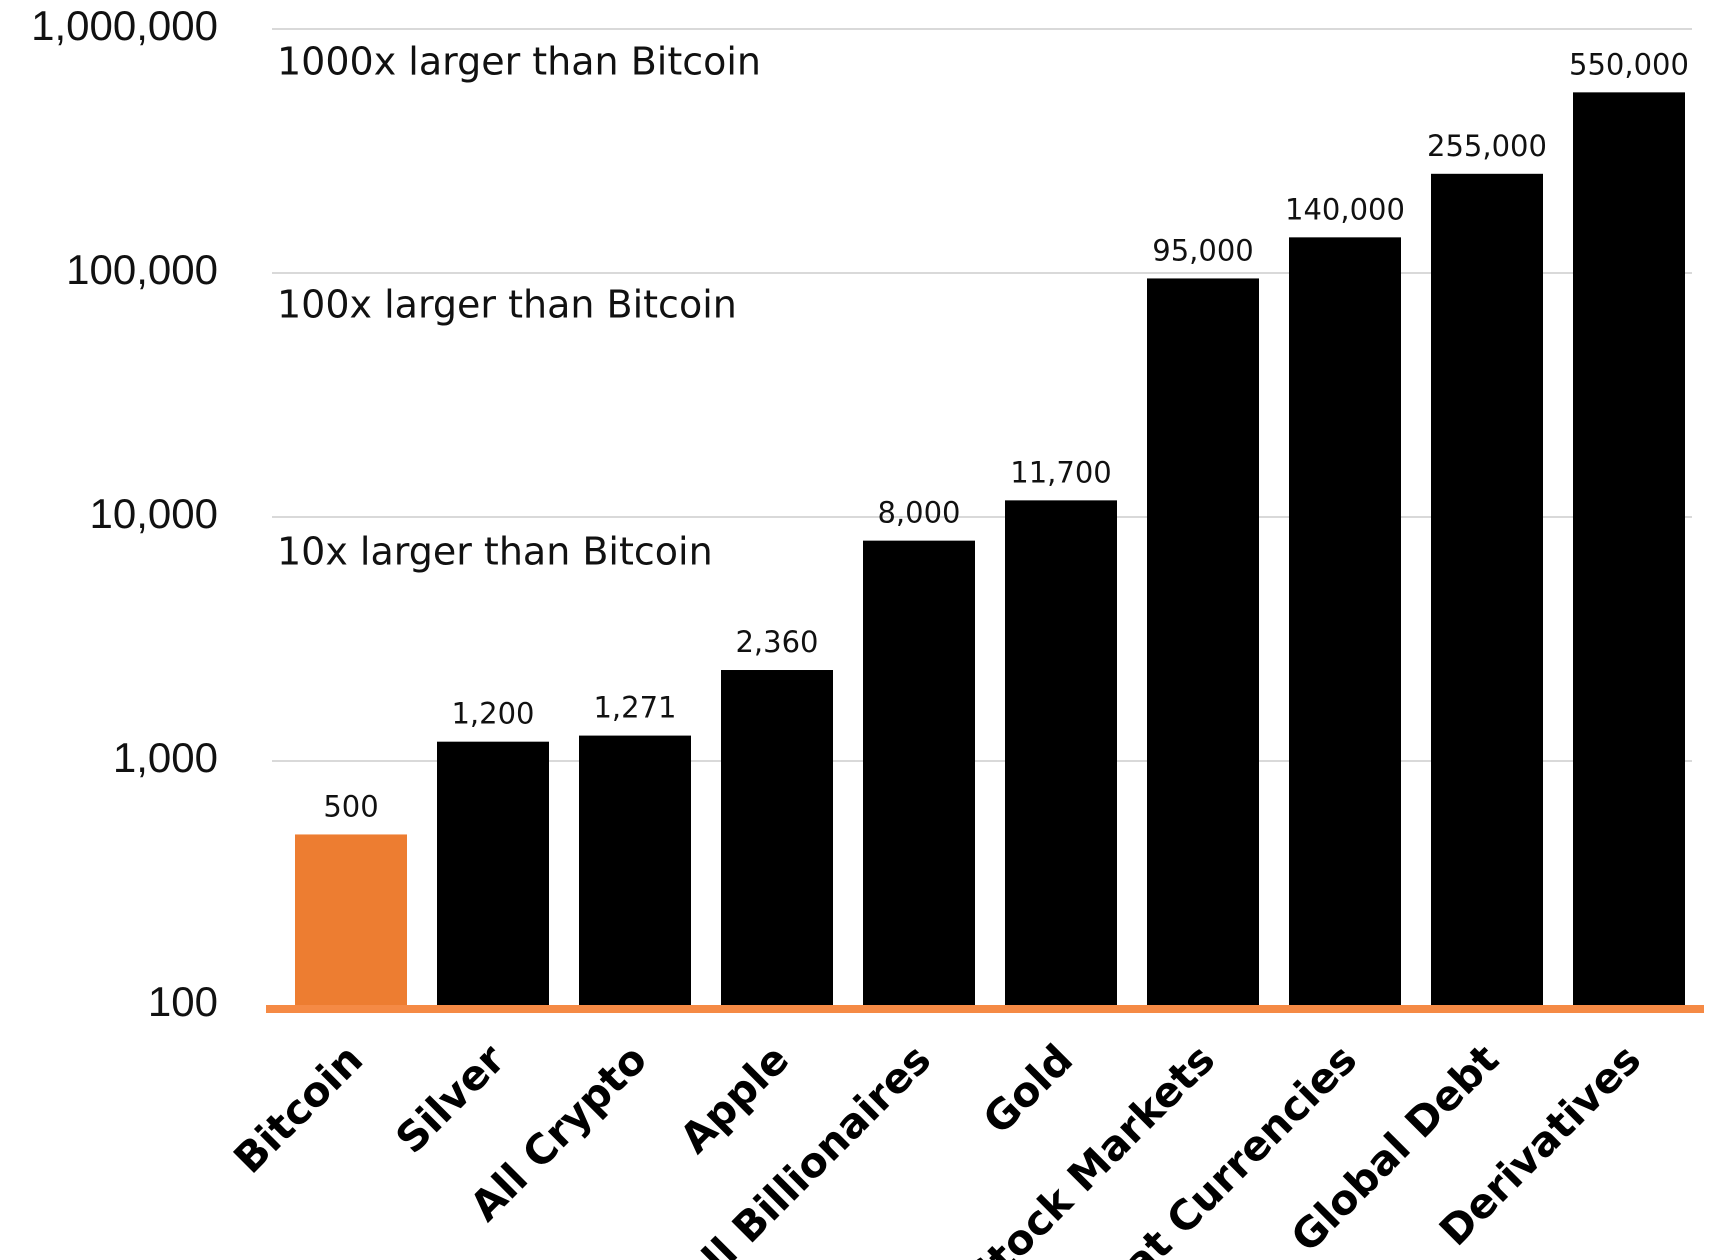 The width and height of the screenshot is (1725, 1260). I want to click on y-axis-ticks: 100 1,000 10,000 100,000 1,000,000, so click(124, 513).